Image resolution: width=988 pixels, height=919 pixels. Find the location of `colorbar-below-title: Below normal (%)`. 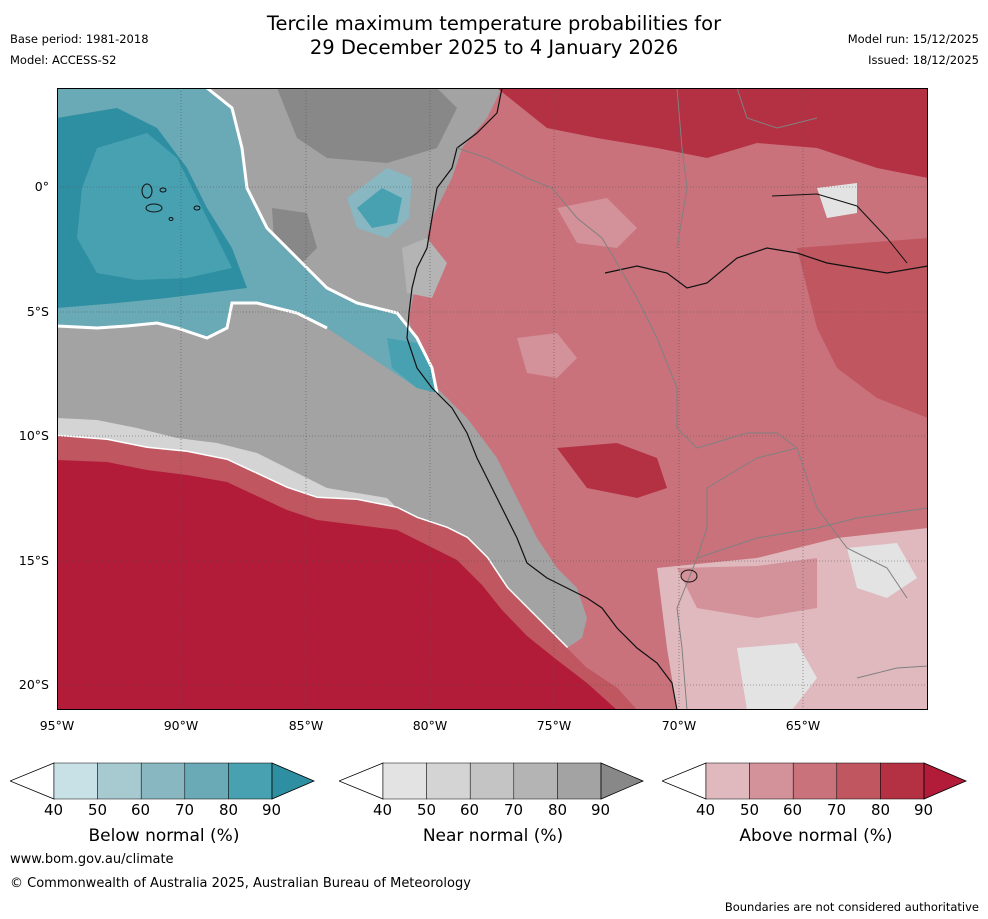

colorbar-below-title: Below normal (%) is located at coordinates (164, 836).